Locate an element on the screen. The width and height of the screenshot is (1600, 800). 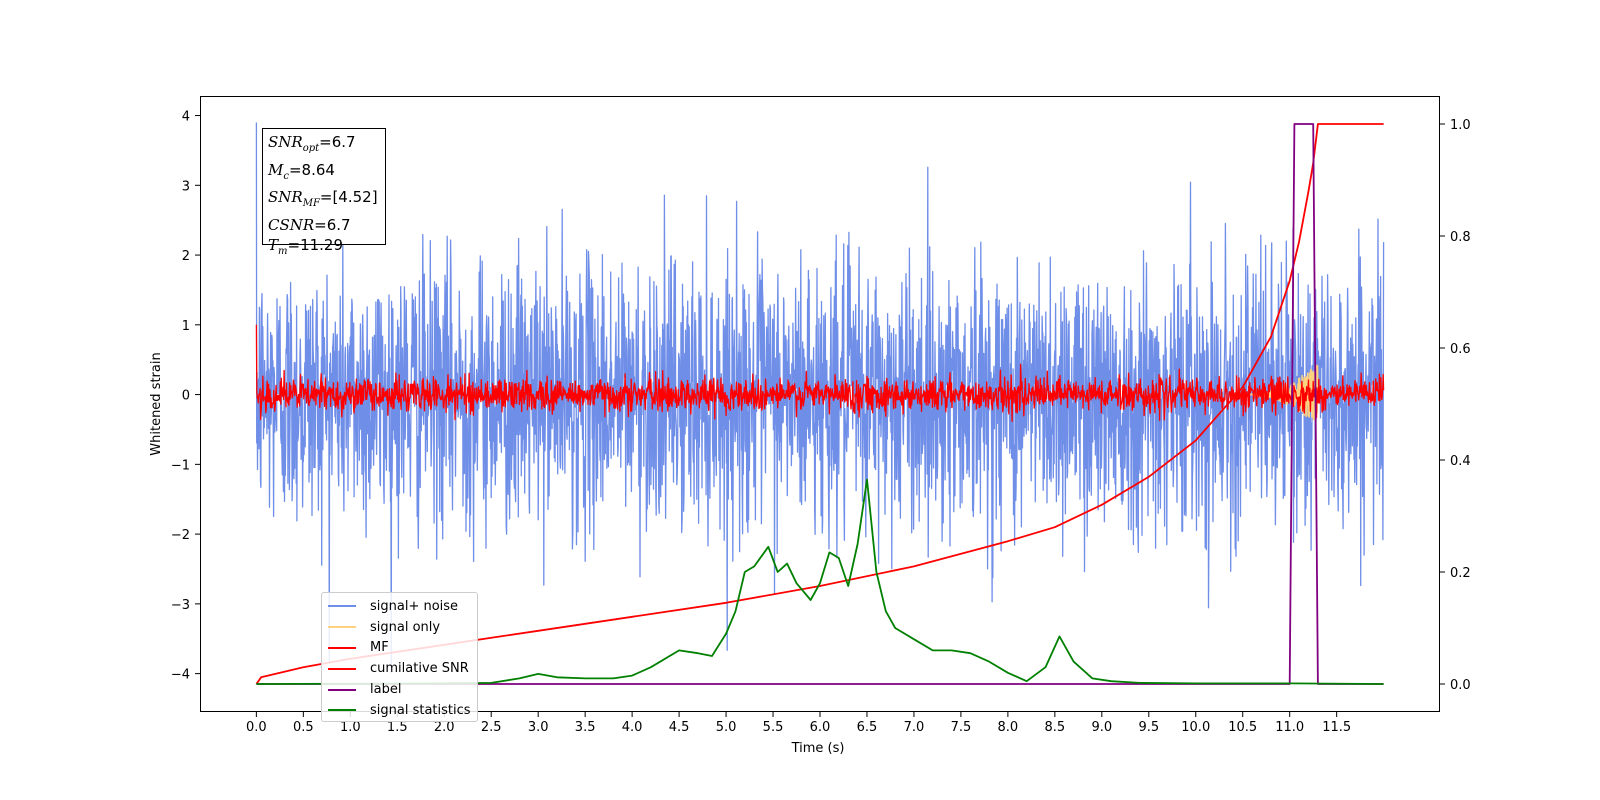
y-tick-label: −1 is located at coordinates (180, 465).